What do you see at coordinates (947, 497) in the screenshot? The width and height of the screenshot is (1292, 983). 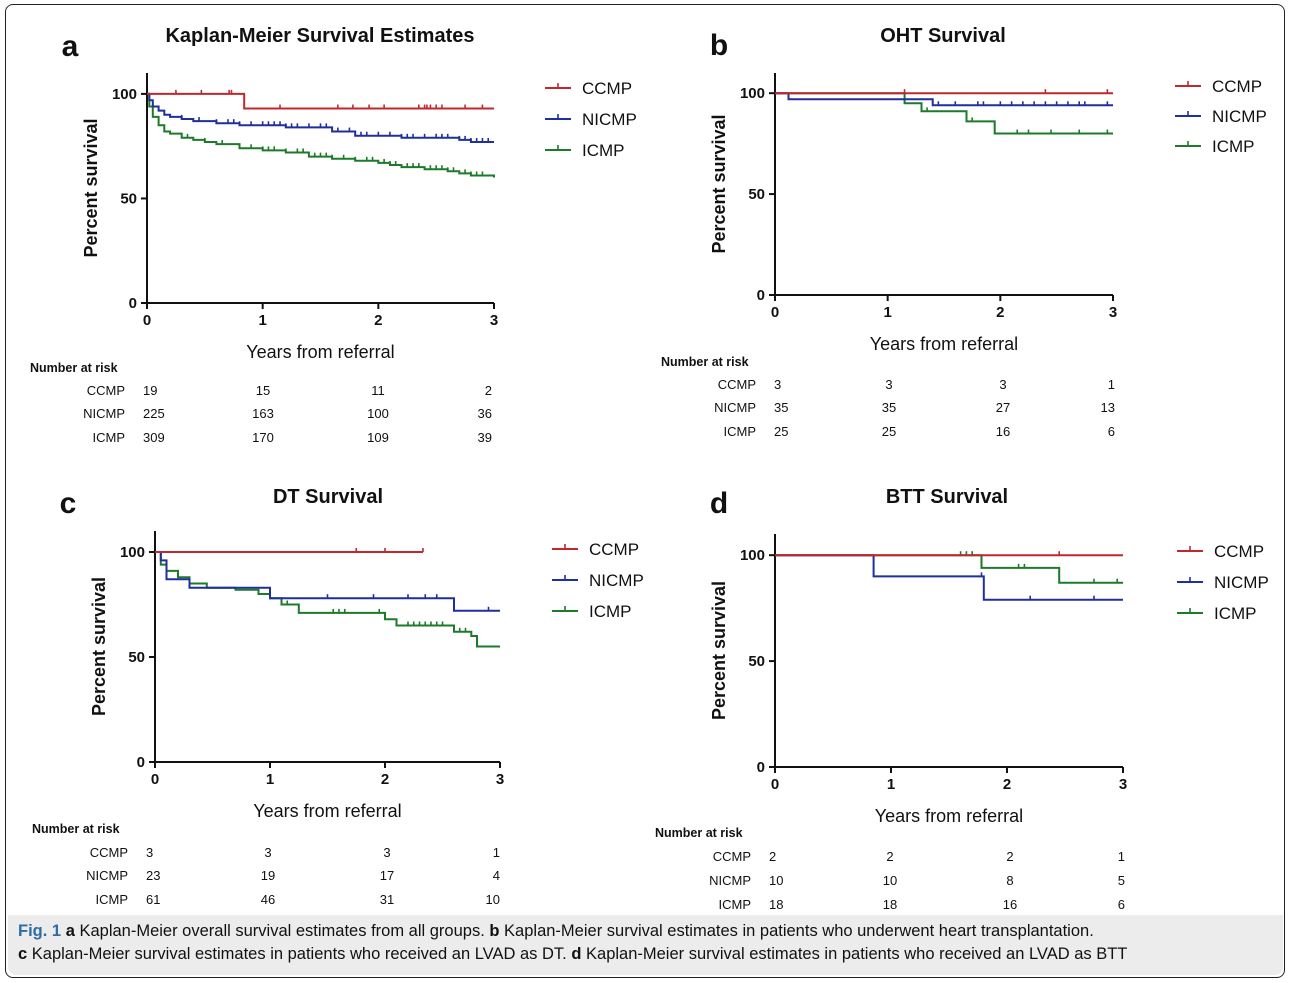 I see `chart-title: BTT Survival` at bounding box center [947, 497].